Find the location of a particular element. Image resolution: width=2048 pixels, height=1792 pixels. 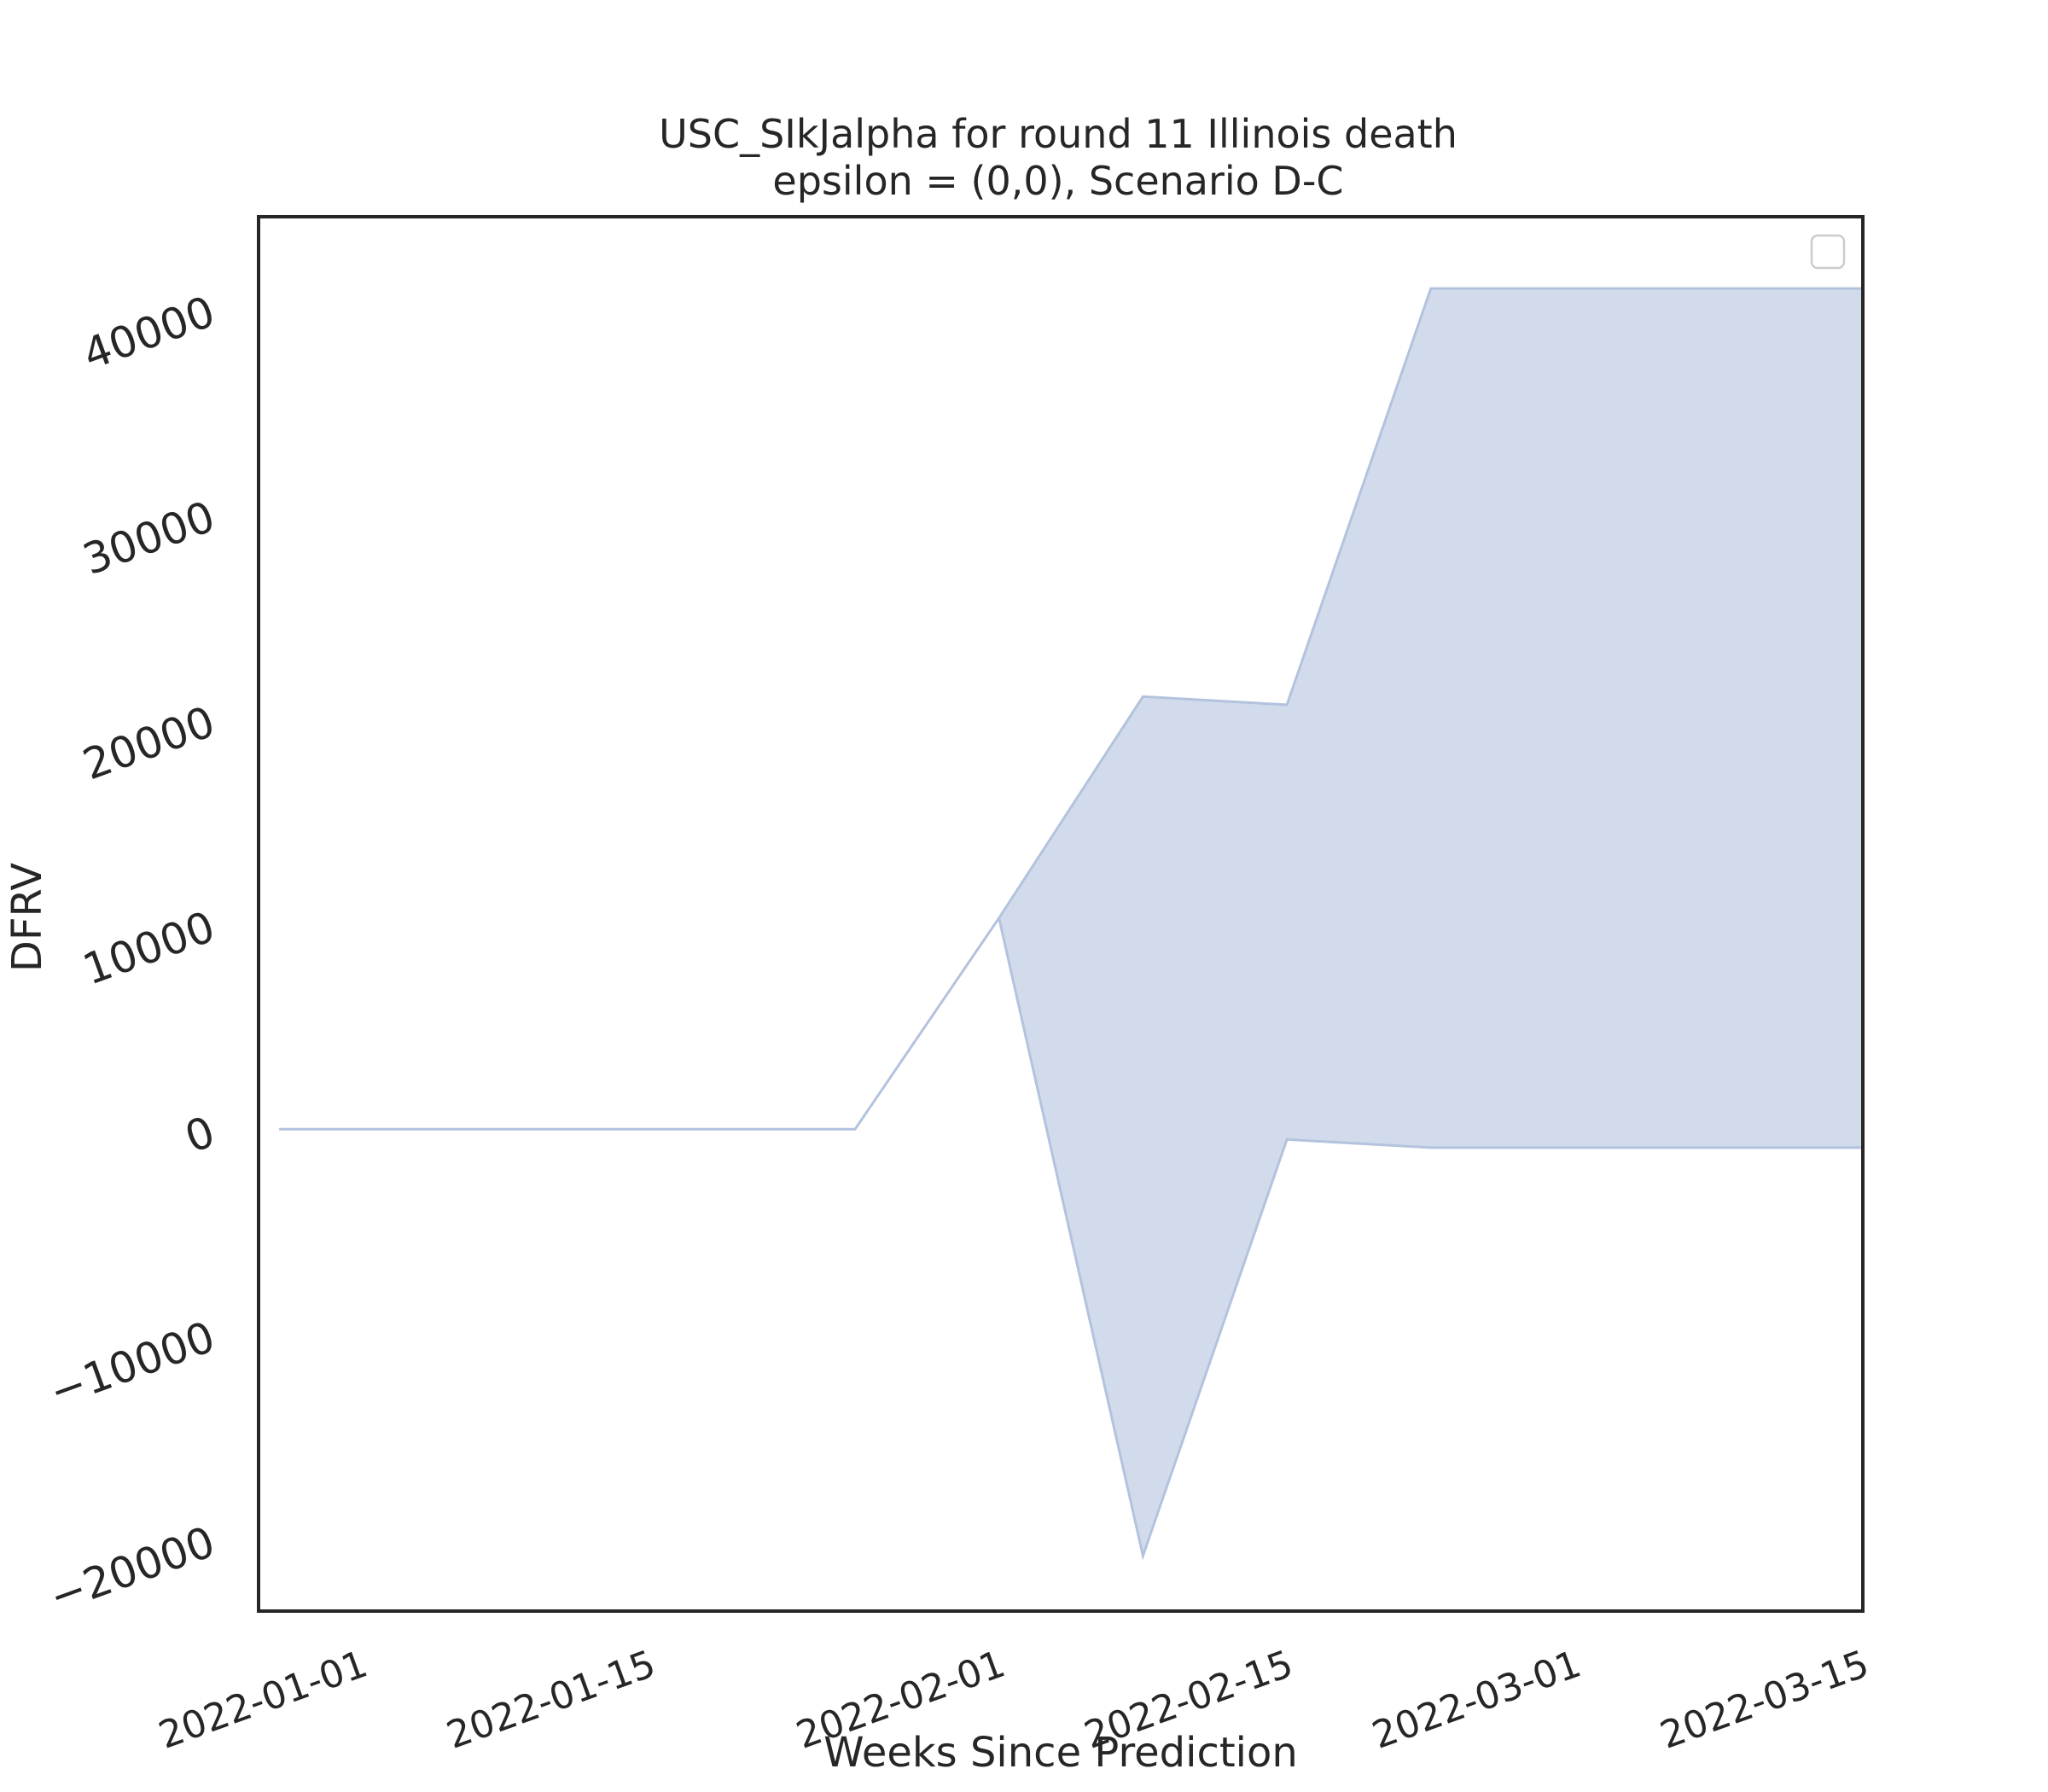

y-tick-label: −20000 is located at coordinates (132, 1569).